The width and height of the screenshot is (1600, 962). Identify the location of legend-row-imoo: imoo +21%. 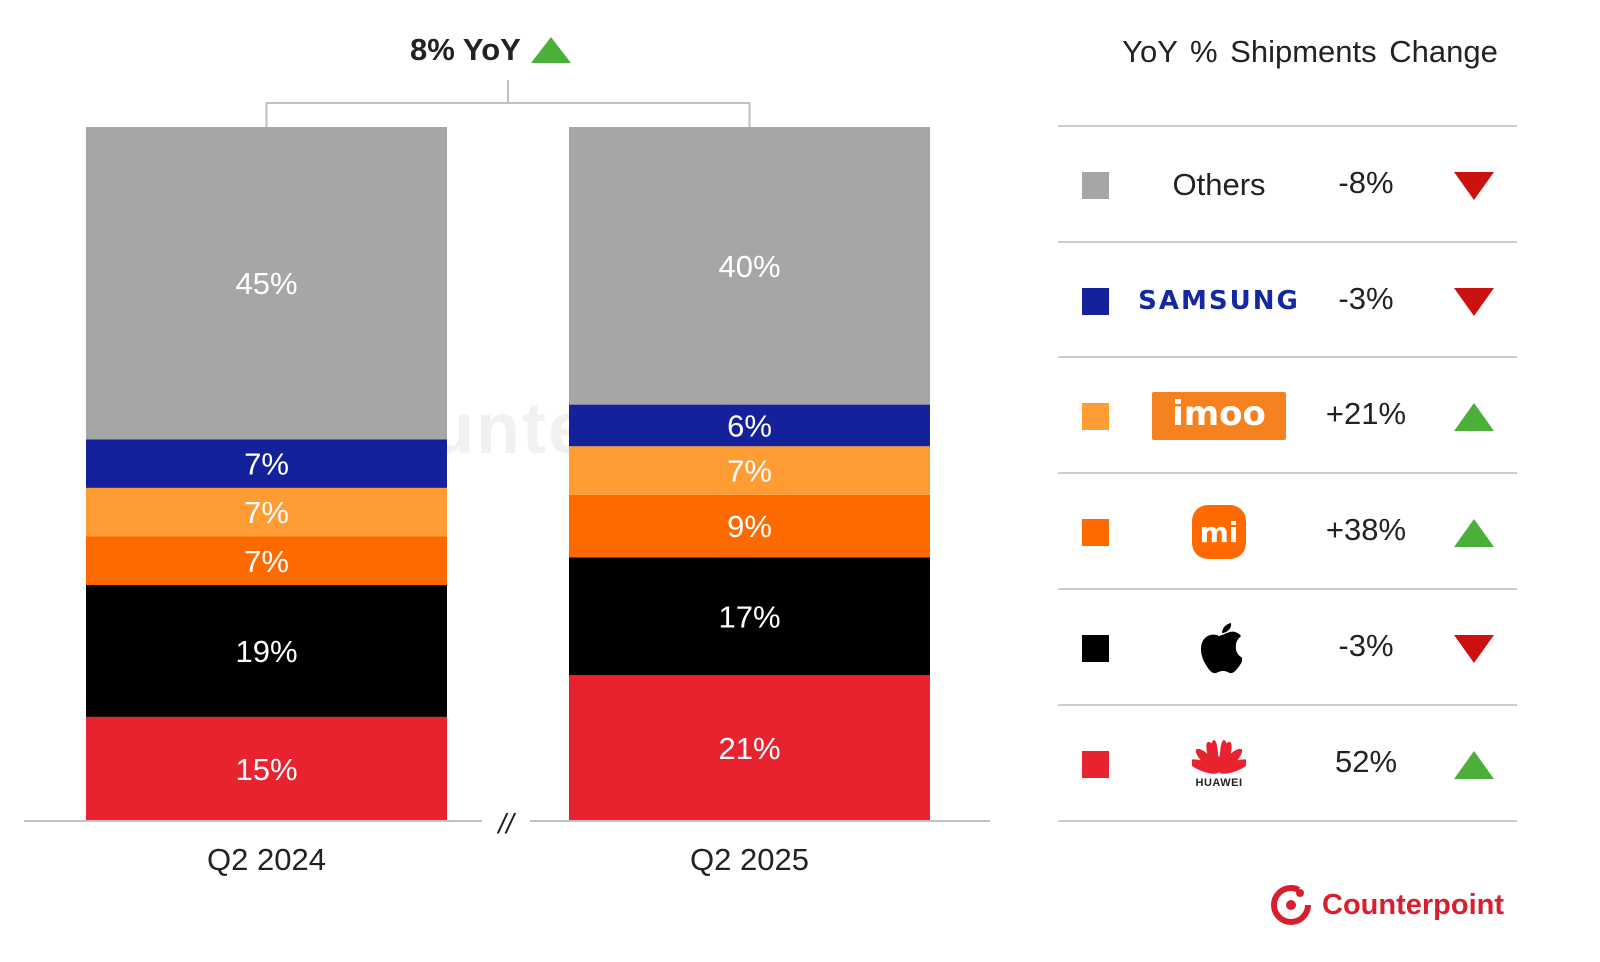
(1307, 416).